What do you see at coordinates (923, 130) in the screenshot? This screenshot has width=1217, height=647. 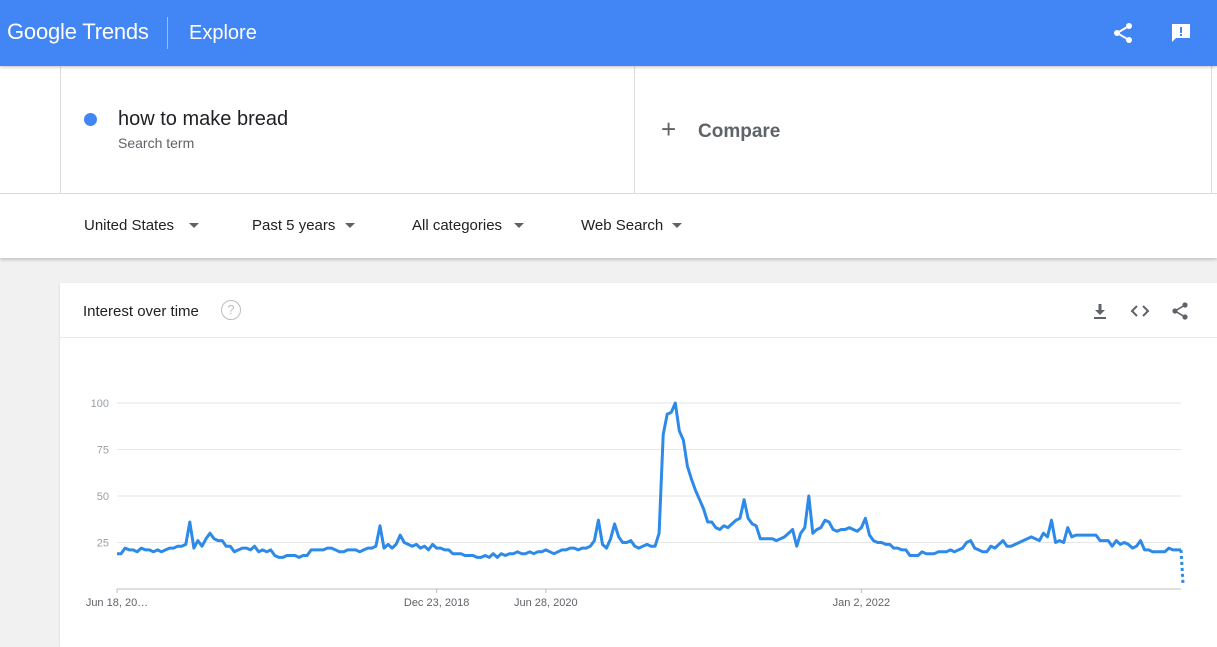 I see `compare-button: + Compare` at bounding box center [923, 130].